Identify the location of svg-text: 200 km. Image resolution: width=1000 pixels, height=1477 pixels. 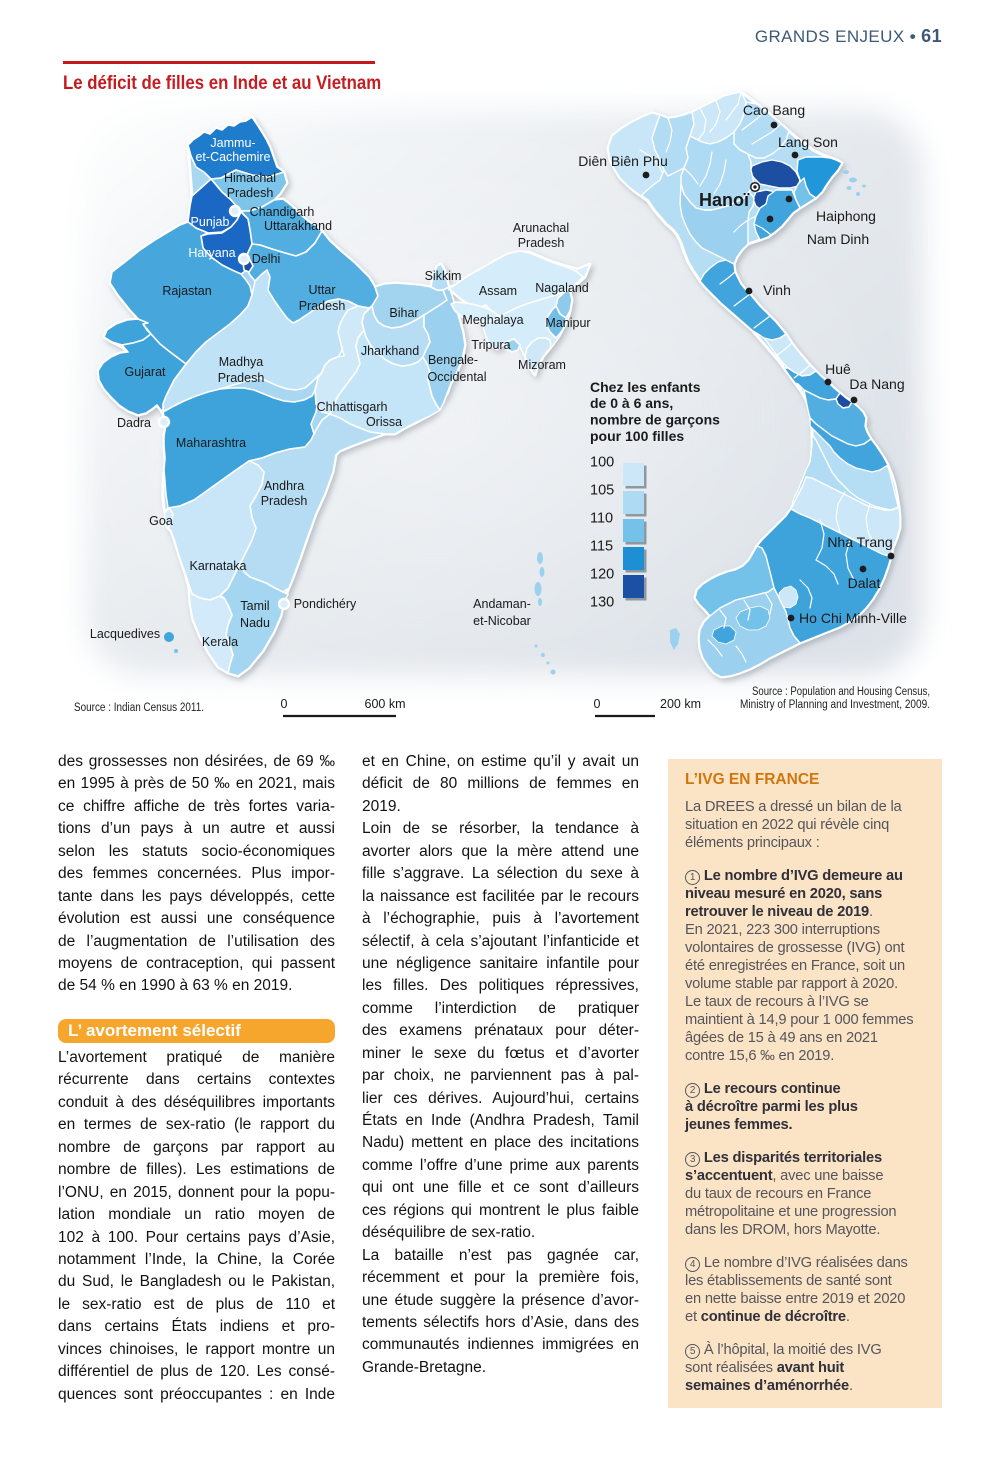
(680, 704).